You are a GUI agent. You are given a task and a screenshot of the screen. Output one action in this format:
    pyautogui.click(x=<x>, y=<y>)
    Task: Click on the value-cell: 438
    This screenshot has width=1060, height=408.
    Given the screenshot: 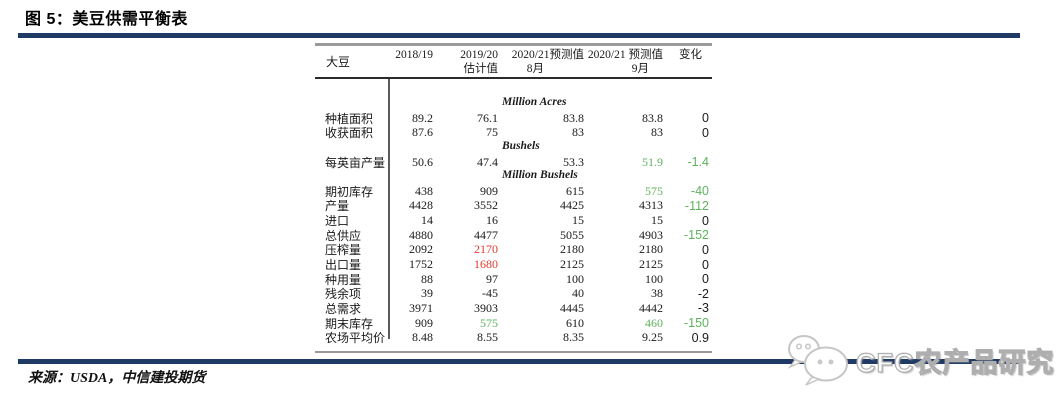 What is the action you would take?
    pyautogui.click(x=424, y=190)
    